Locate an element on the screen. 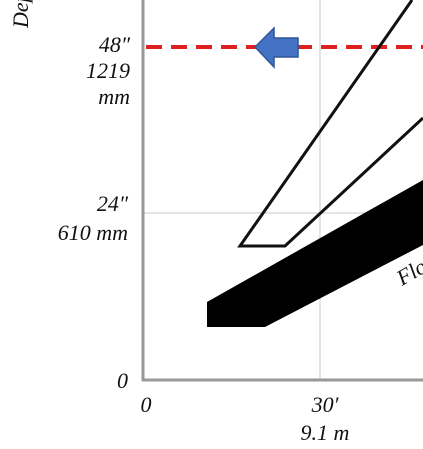  arrow is located at coordinates (276, 47).